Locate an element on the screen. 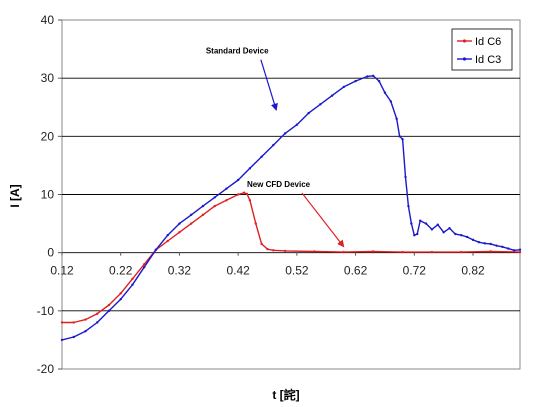  annotation-standard-device: Standard Device is located at coordinates (237, 51).